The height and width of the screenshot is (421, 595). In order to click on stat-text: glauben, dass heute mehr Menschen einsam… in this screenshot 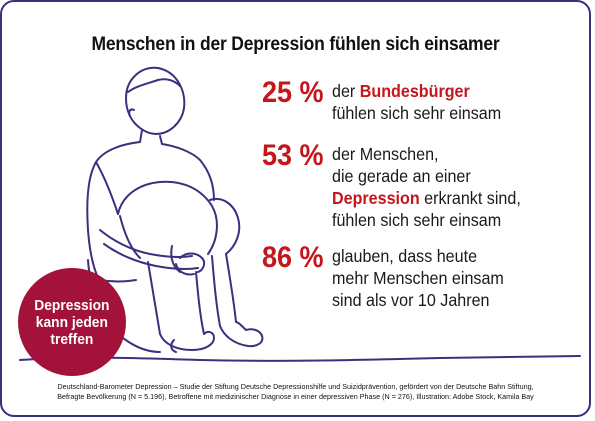, I will do `click(418, 278)`.